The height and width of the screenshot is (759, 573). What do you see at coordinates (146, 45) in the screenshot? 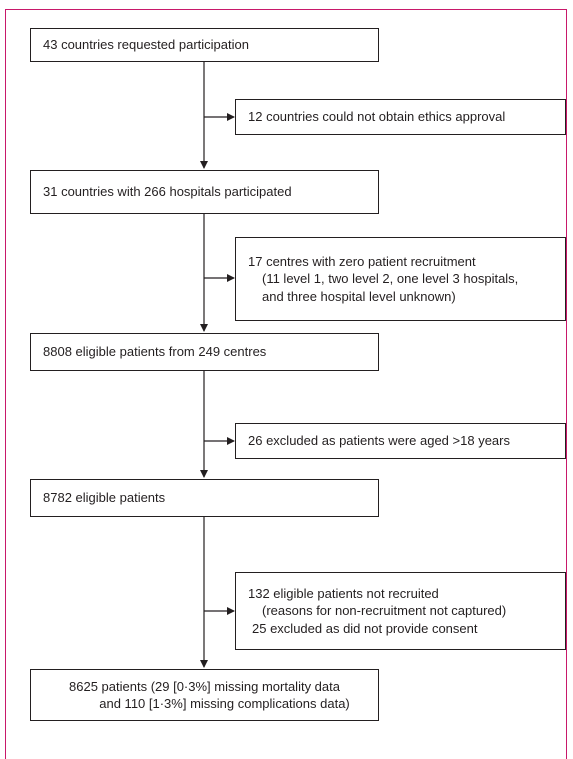
I see `step-1-text: 43 countries requested participation` at bounding box center [146, 45].